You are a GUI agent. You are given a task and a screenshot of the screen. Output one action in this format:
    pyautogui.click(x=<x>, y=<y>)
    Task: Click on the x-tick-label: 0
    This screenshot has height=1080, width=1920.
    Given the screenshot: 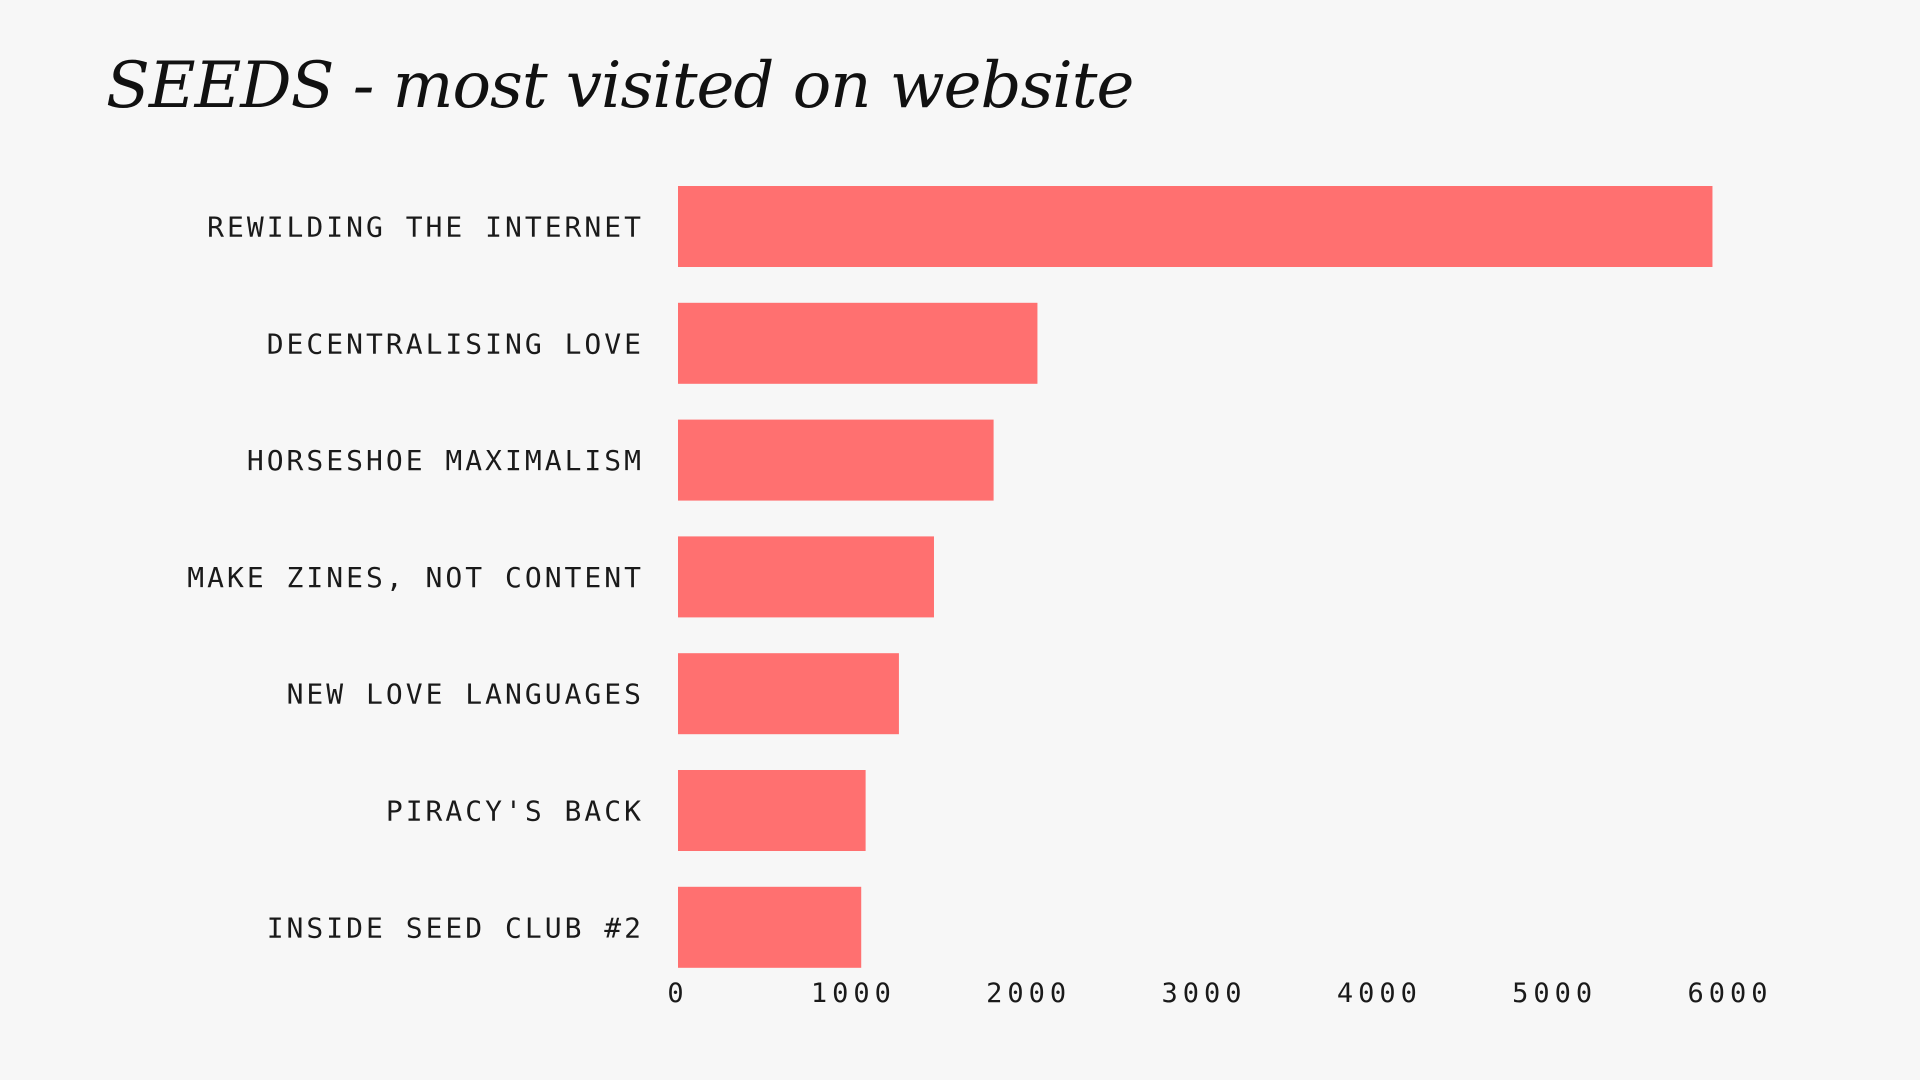 What is the action you would take?
    pyautogui.click(x=677, y=993)
    